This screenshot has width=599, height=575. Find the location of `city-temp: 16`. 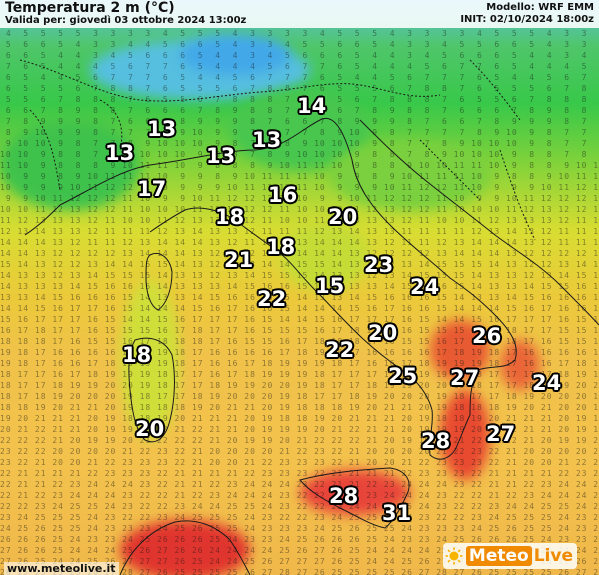

city-temp: 16 is located at coordinates (283, 195).